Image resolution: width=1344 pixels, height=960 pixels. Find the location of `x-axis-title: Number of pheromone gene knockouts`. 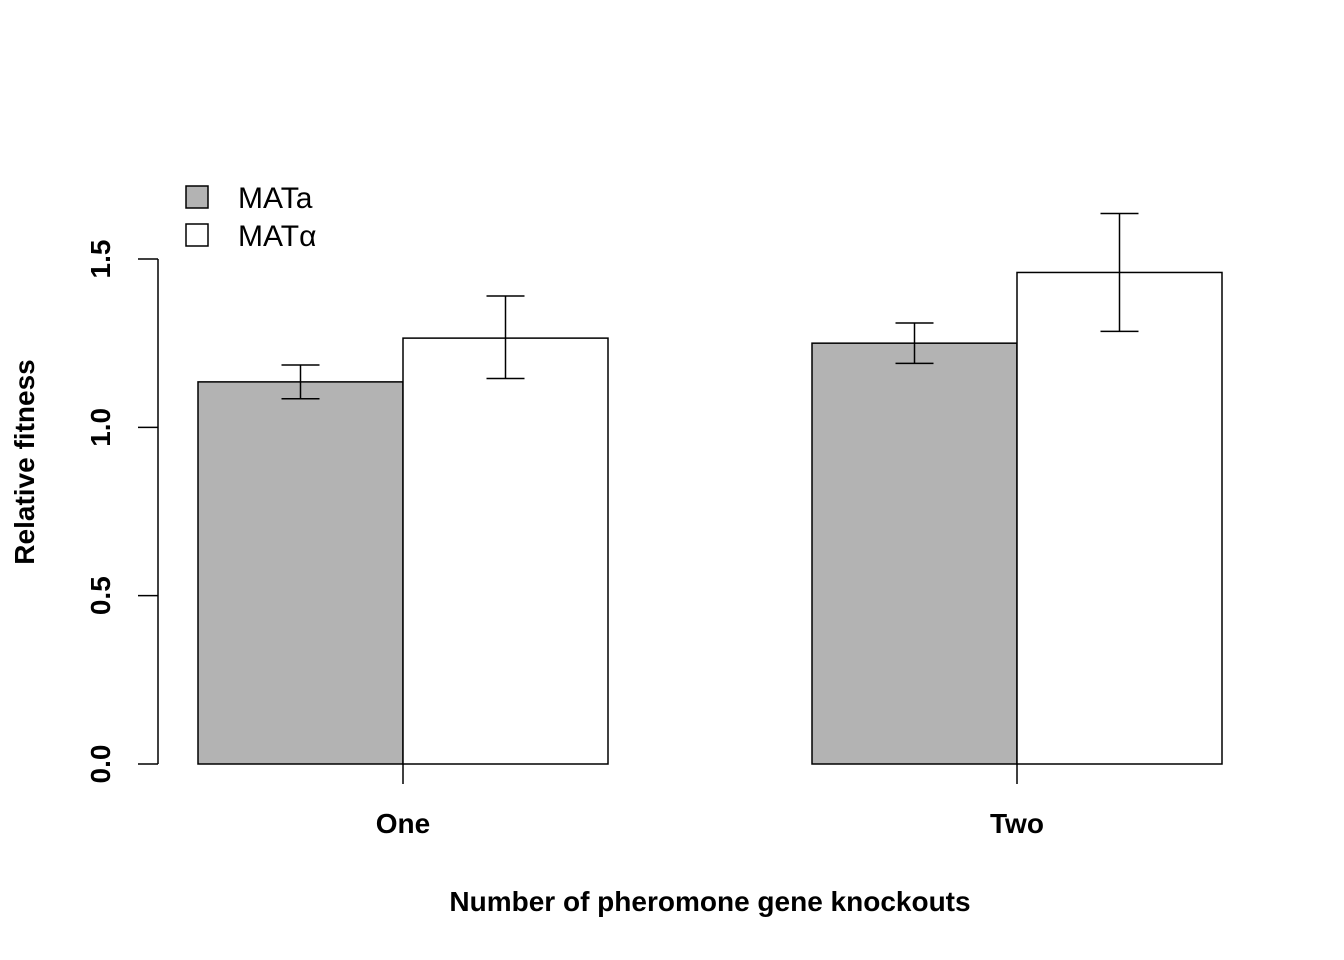

x-axis-title: Number of pheromone gene knockouts is located at coordinates (709, 901).